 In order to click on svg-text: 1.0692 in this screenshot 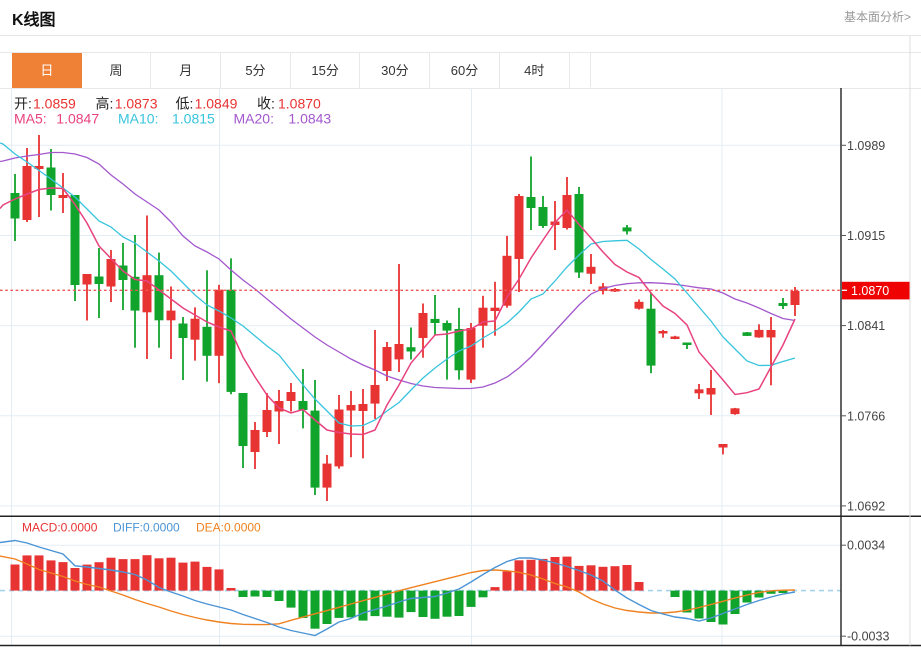, I will do `click(866, 506)`.